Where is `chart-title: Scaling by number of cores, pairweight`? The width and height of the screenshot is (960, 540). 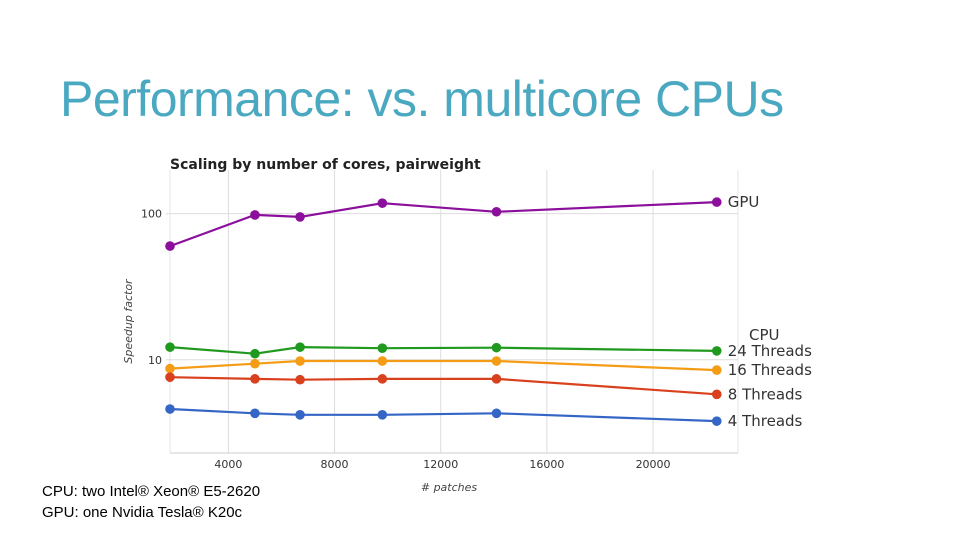 chart-title: Scaling by number of cores, pairweight is located at coordinates (325, 165).